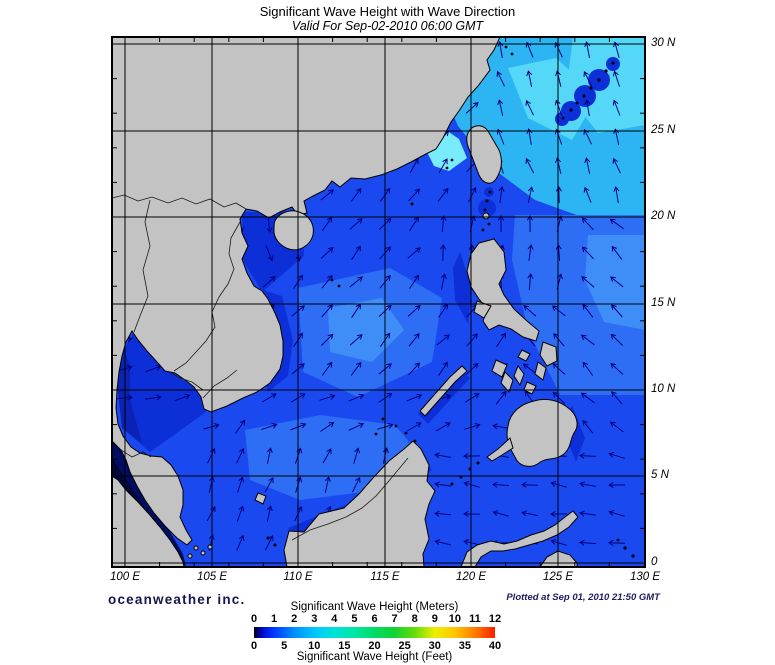 The width and height of the screenshot is (775, 665). Describe the element at coordinates (583, 597) in the screenshot. I see `plotted-timestamp: Plotted at Sep 01, 2010 21:50 GMT` at that location.